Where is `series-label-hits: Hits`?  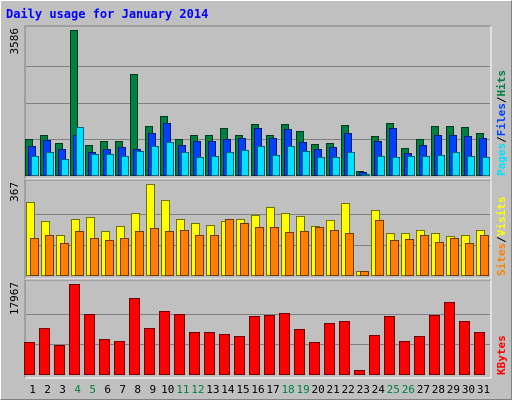
series-label-hits: Hits is located at coordinates (501, 83).